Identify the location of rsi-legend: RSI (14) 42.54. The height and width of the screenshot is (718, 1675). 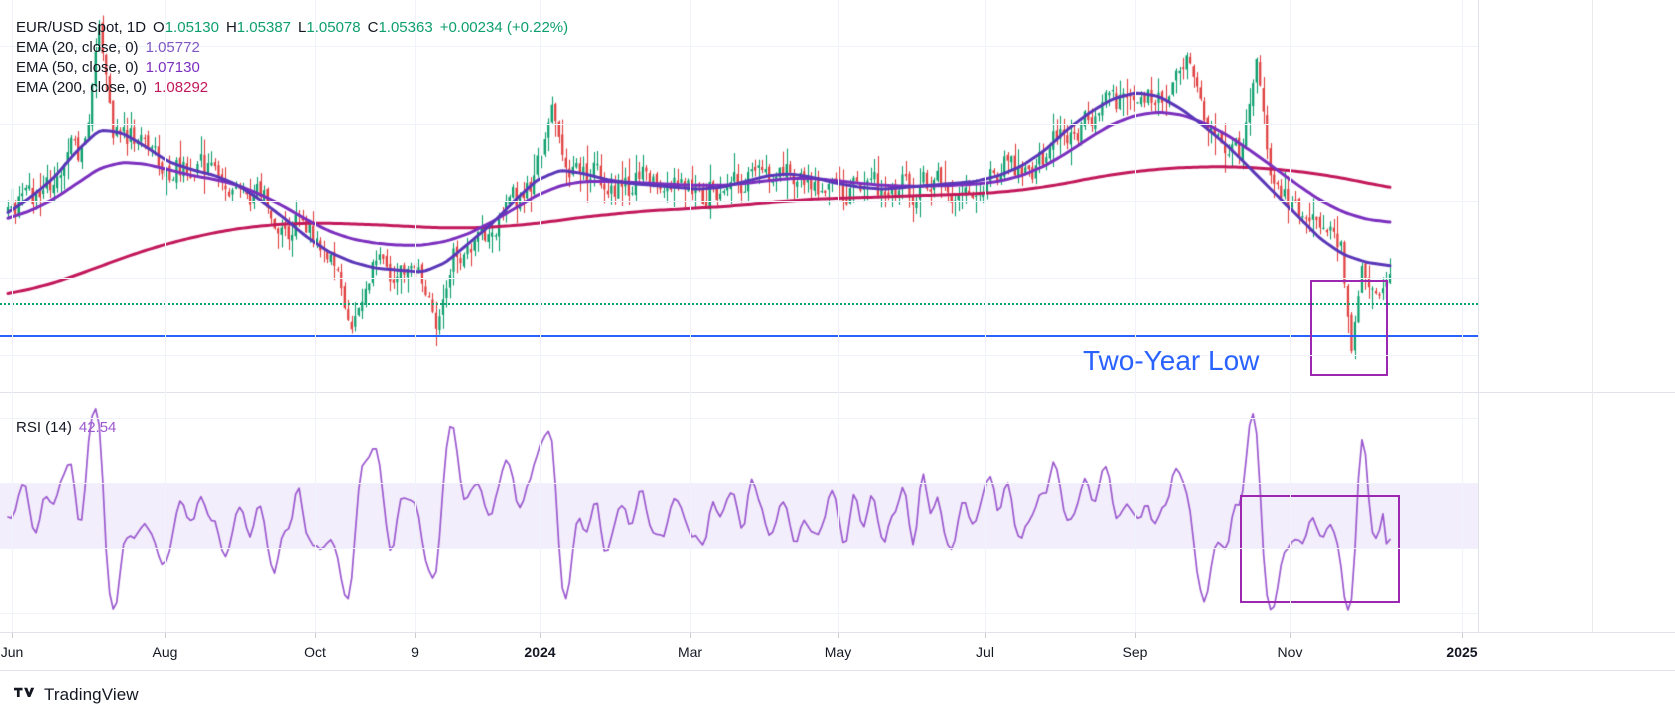
(66, 427).